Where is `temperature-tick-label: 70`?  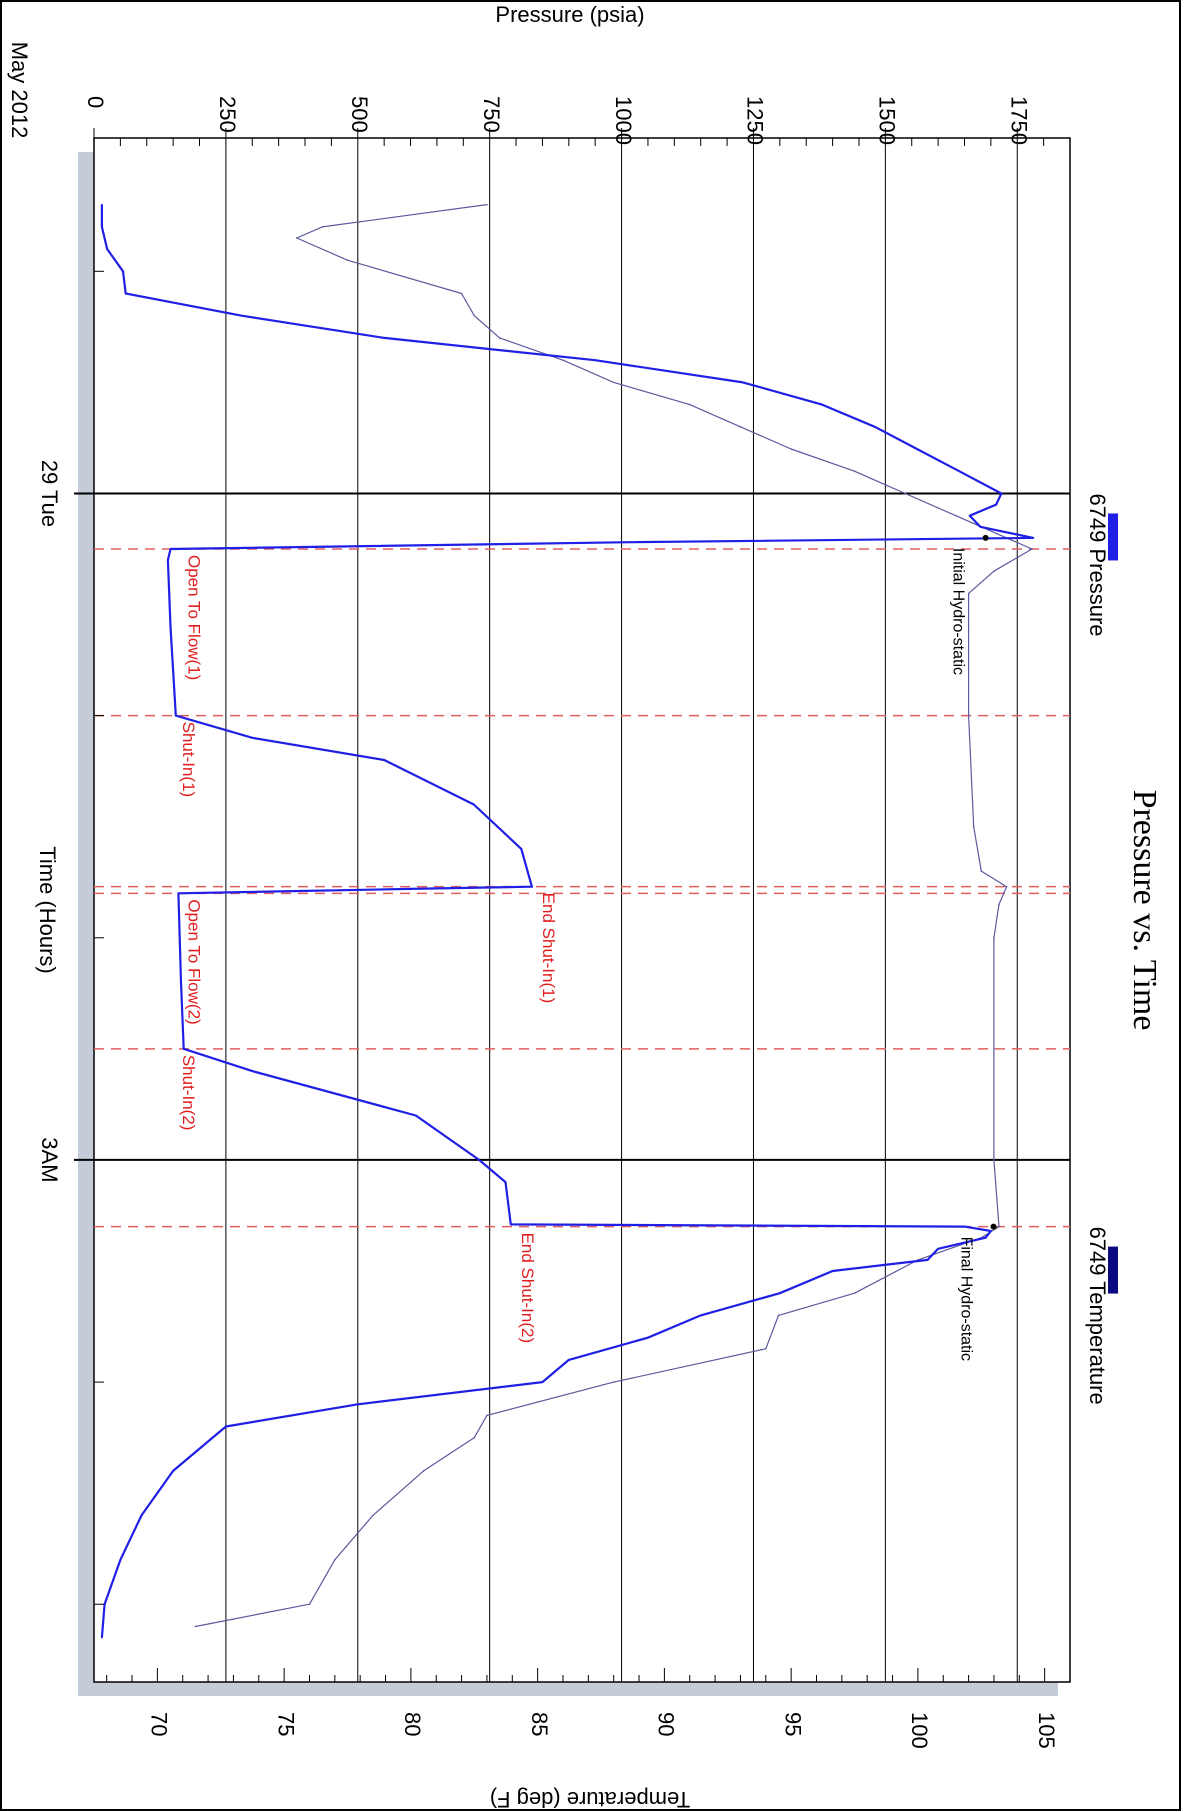 temperature-tick-label: 70 is located at coordinates (159, 1724).